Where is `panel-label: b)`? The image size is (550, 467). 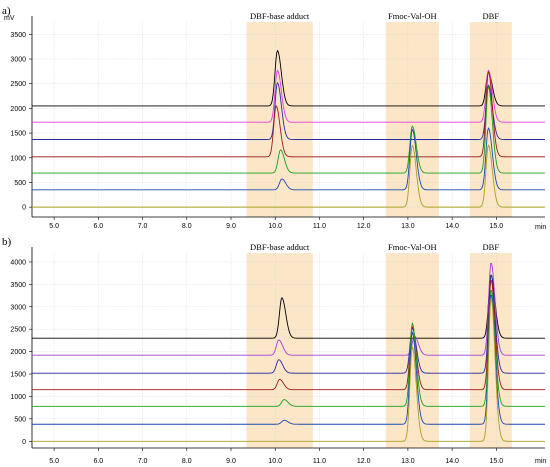 panel-label: b) is located at coordinates (7, 242).